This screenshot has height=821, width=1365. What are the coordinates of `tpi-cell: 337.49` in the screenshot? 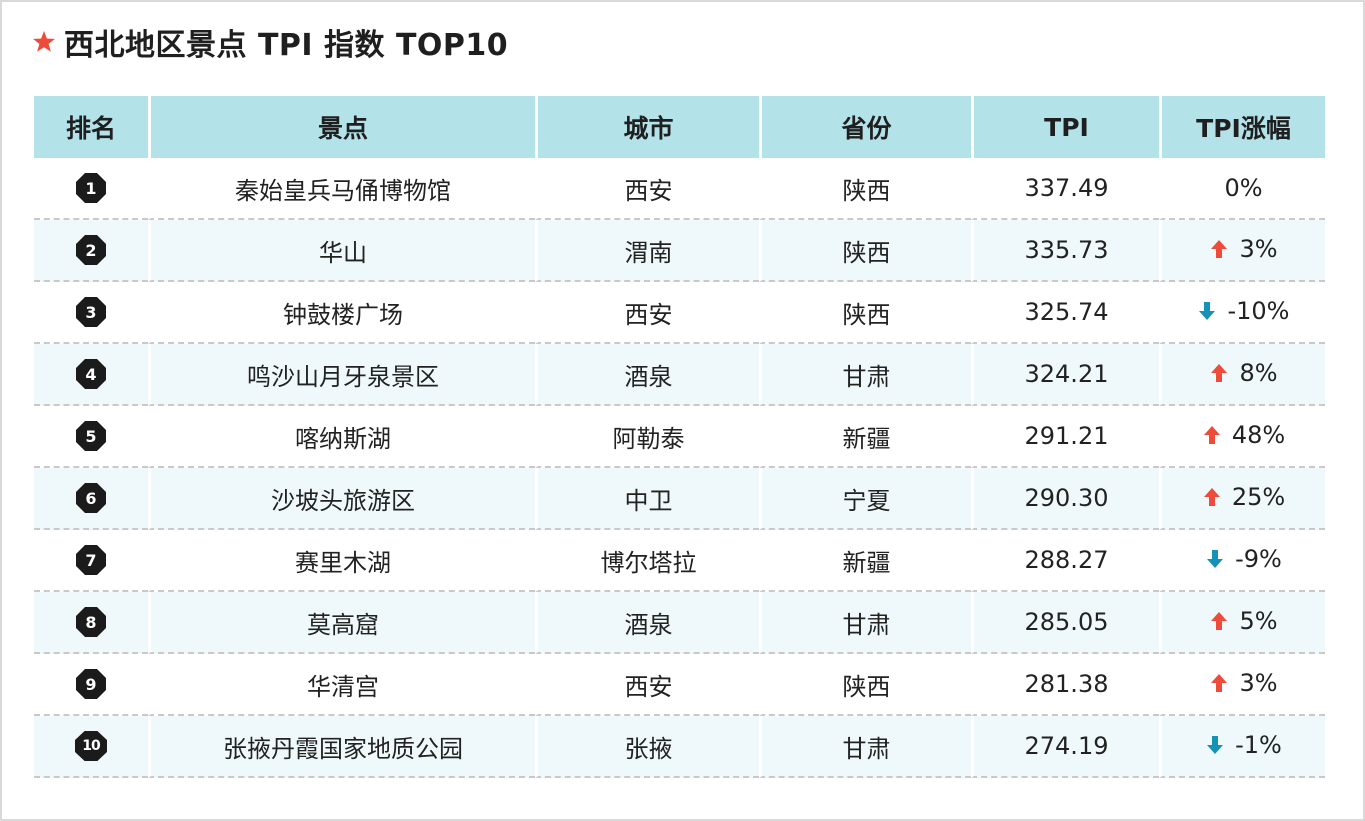 It's located at (1065, 189).